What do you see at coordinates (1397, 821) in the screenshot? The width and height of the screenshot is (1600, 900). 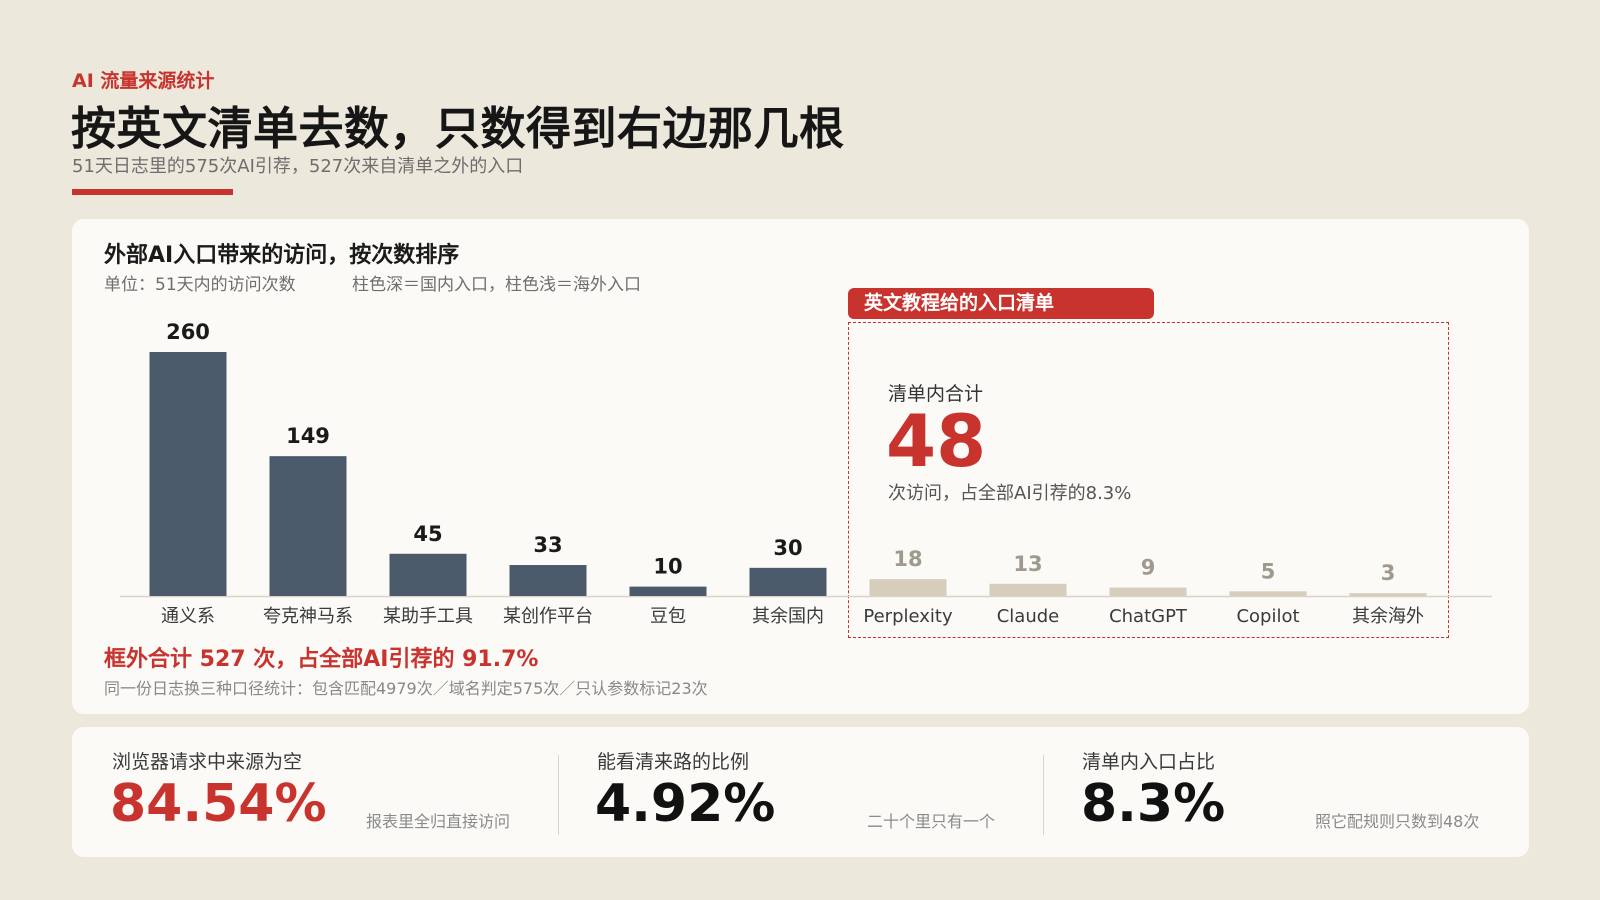 I see `stat-note: 照它配规则只数到48次` at bounding box center [1397, 821].